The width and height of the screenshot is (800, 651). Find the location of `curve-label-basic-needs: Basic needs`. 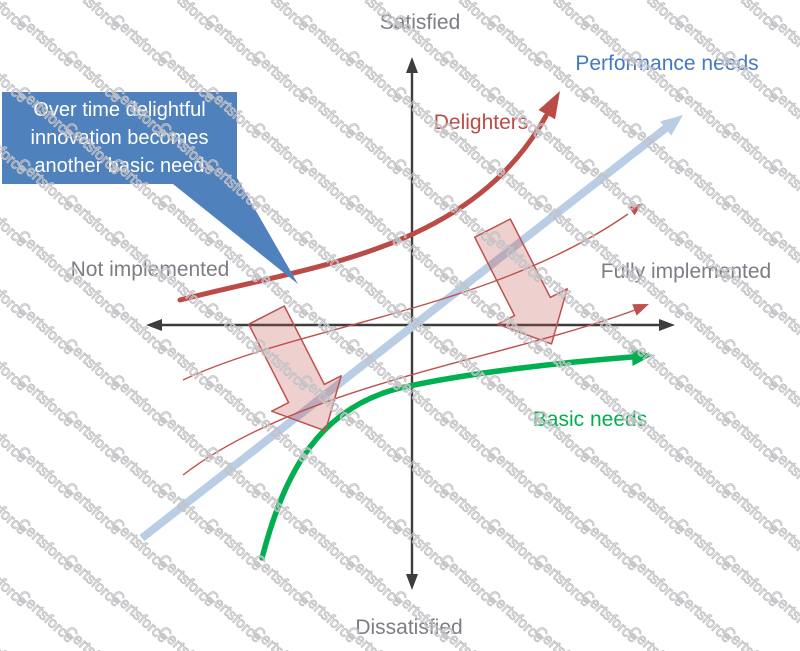

curve-label-basic-needs: Basic needs is located at coordinates (590, 419).